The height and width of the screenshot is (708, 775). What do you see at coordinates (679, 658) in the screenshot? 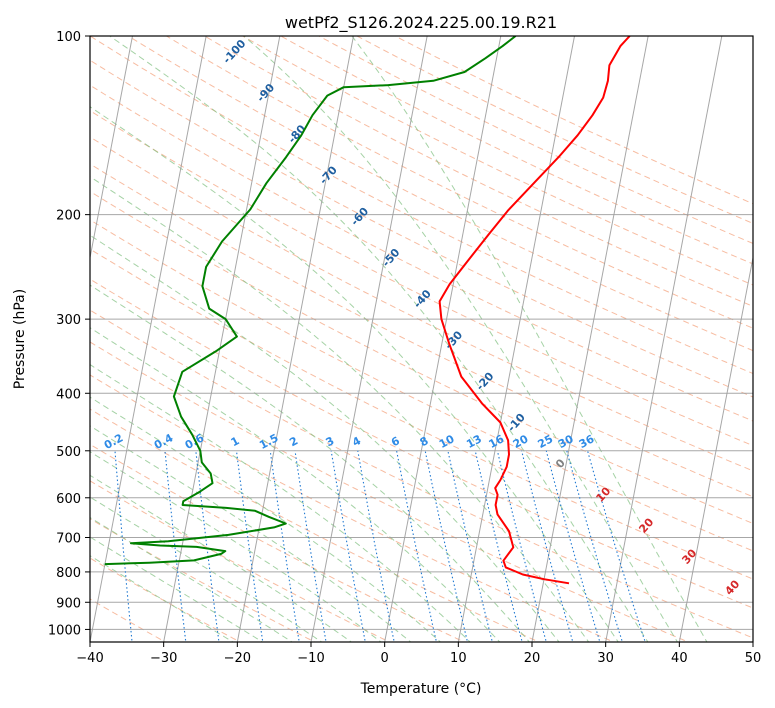
I see `x-tick-label: 40` at bounding box center [679, 658].